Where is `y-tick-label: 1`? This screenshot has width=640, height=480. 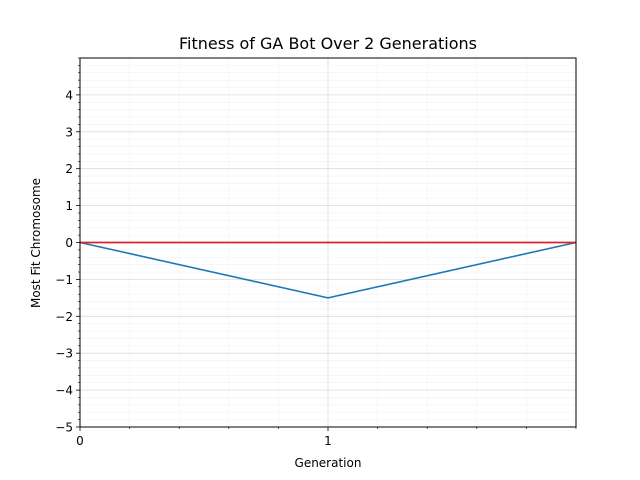
y-tick-label: 1 is located at coordinates (69, 206).